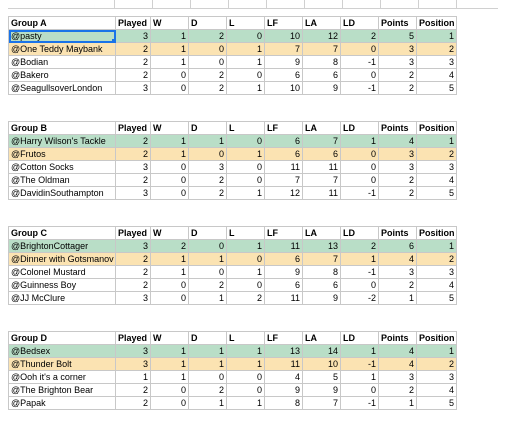 This screenshot has width=513, height=436. I want to click on team-name-cell: @Frutos, so click(62, 154).